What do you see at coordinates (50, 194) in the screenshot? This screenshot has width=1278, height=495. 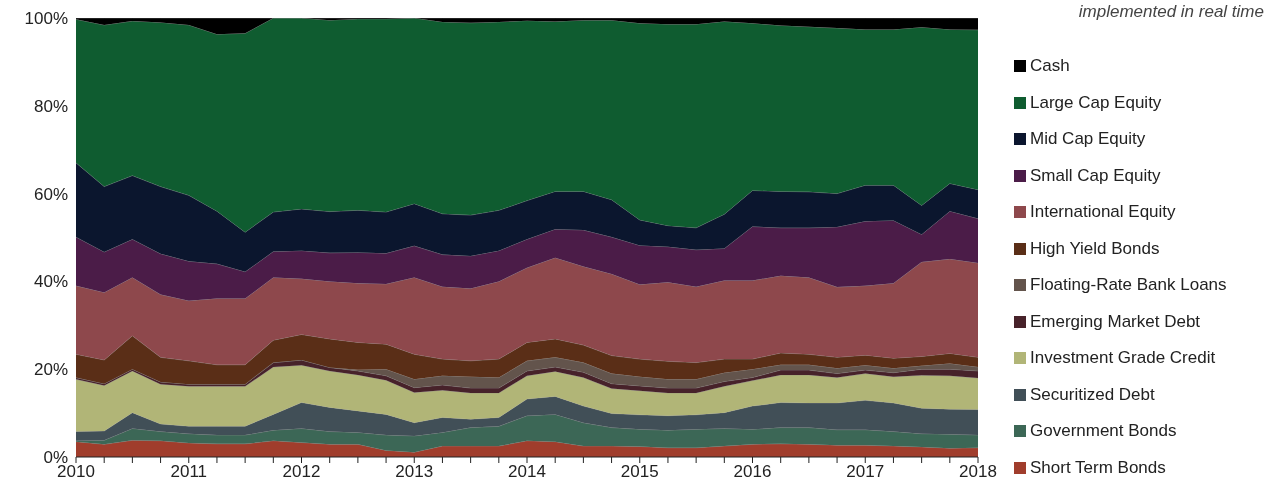 I see `y-tick-label: 60%` at bounding box center [50, 194].